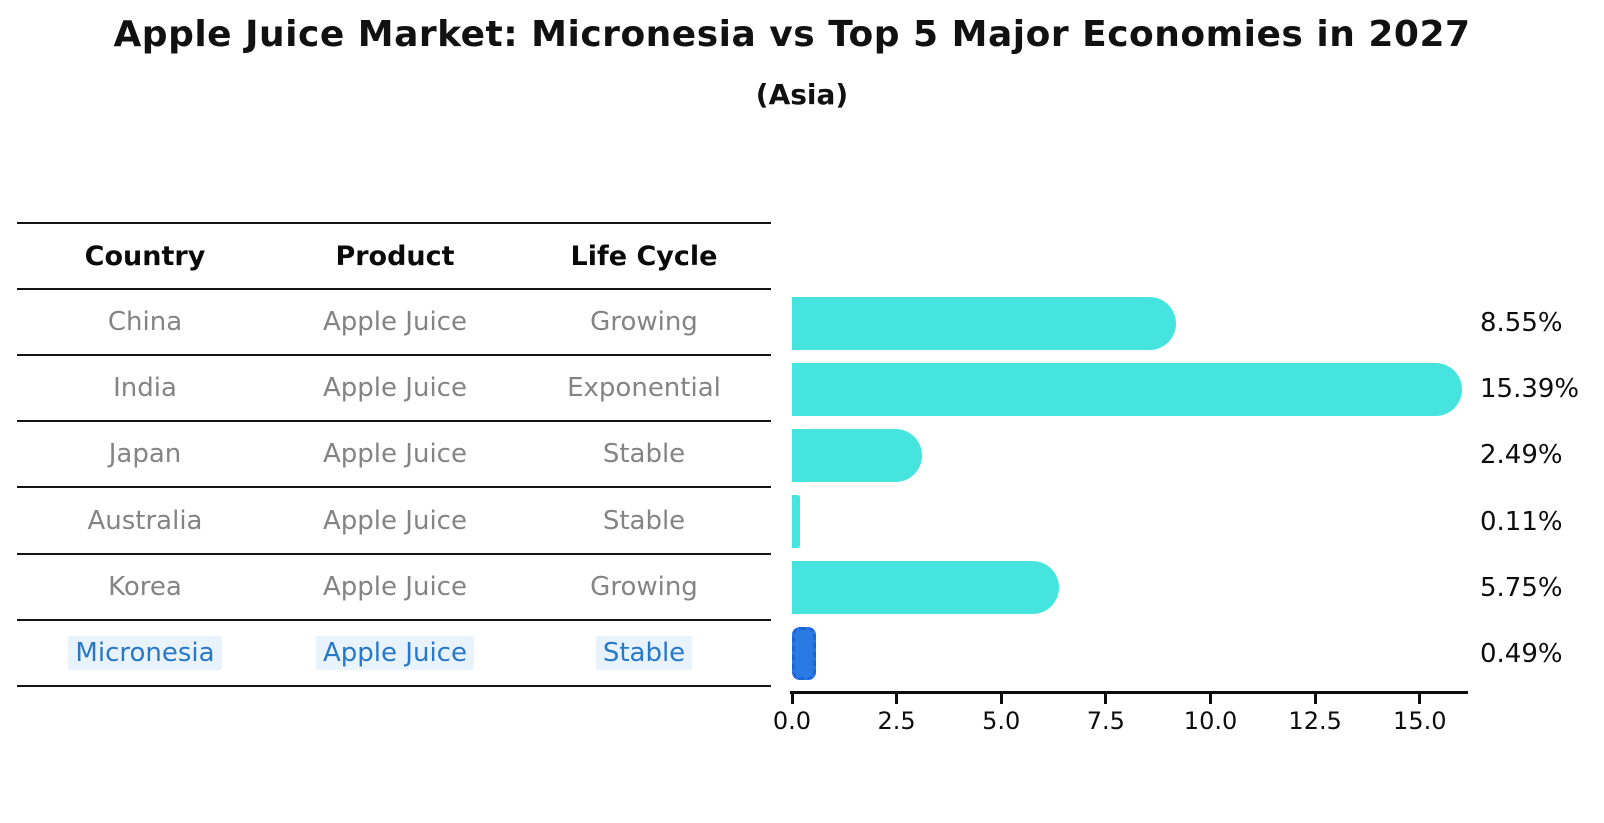  Describe the element at coordinates (1521, 587) in the screenshot. I see `bar-value-label: 5.75%` at that location.